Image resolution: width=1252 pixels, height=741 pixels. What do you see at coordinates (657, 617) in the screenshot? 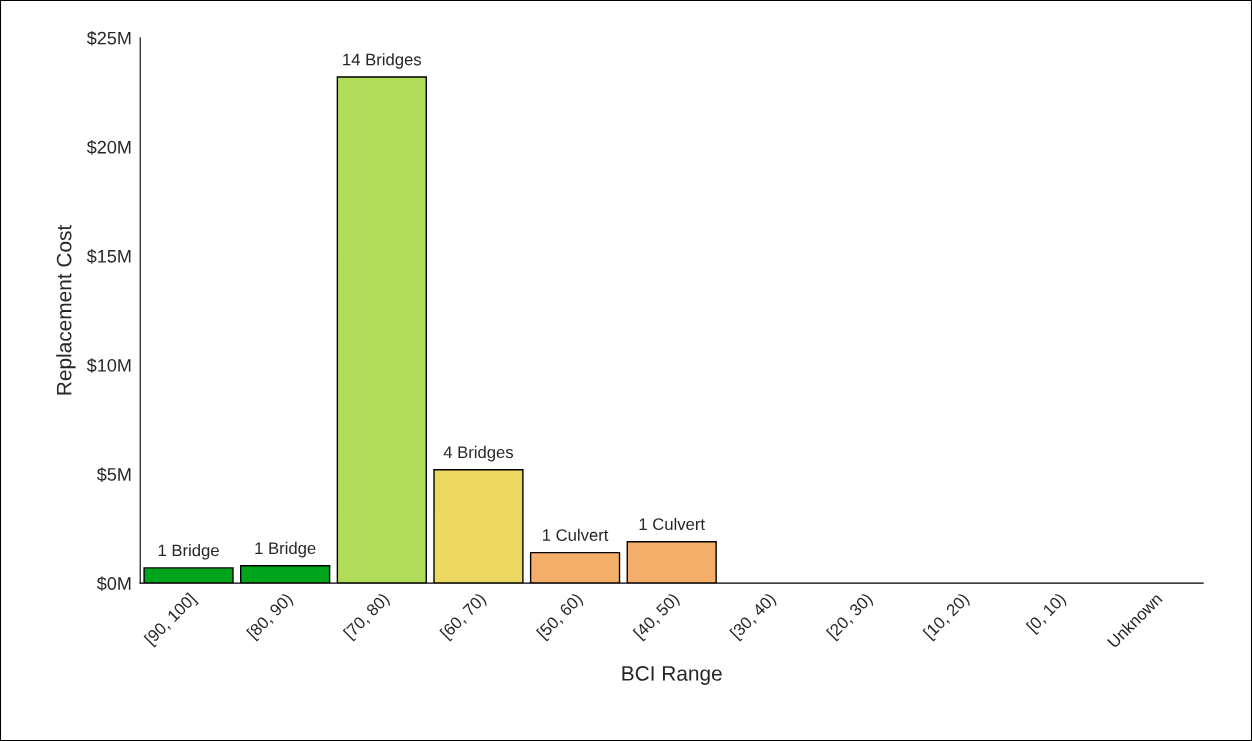
I see `x-tick-label: [40, 50)` at bounding box center [657, 617].